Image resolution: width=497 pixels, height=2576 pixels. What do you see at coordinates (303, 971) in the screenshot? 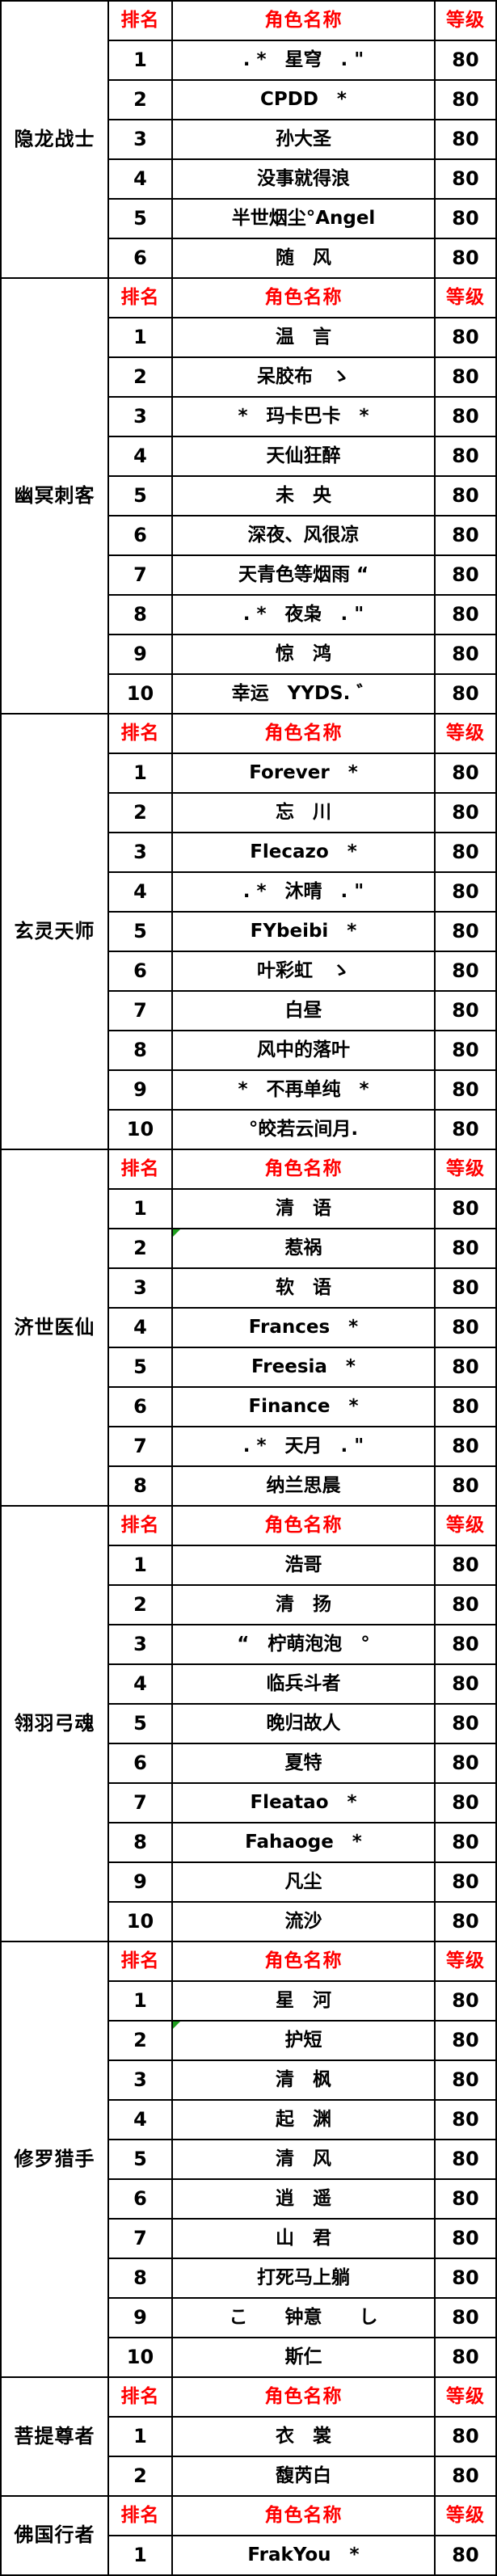
I see `character-name-cell: 叶彩虹 ゝ` at bounding box center [303, 971].